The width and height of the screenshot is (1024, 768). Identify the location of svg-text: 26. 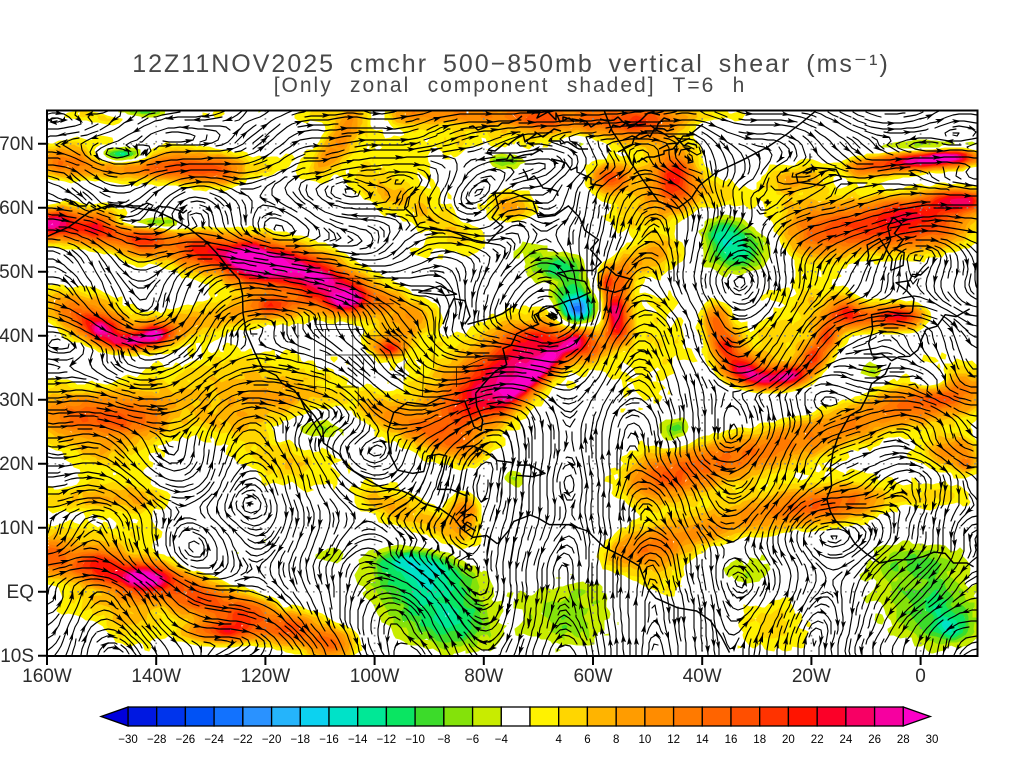
(874, 740).